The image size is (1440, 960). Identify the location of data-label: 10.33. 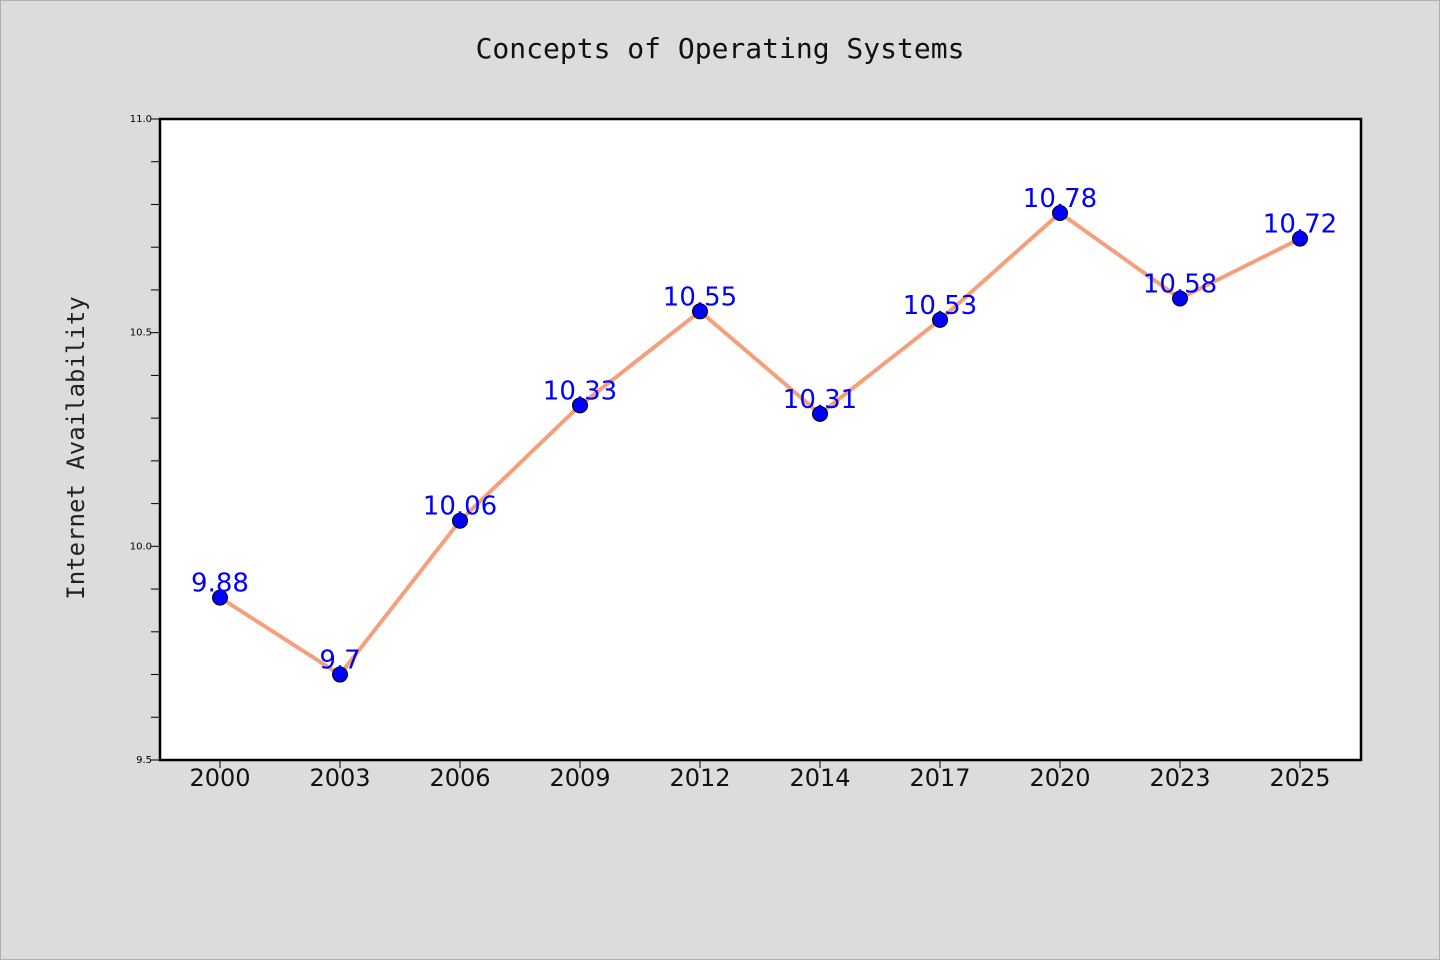
(580, 391).